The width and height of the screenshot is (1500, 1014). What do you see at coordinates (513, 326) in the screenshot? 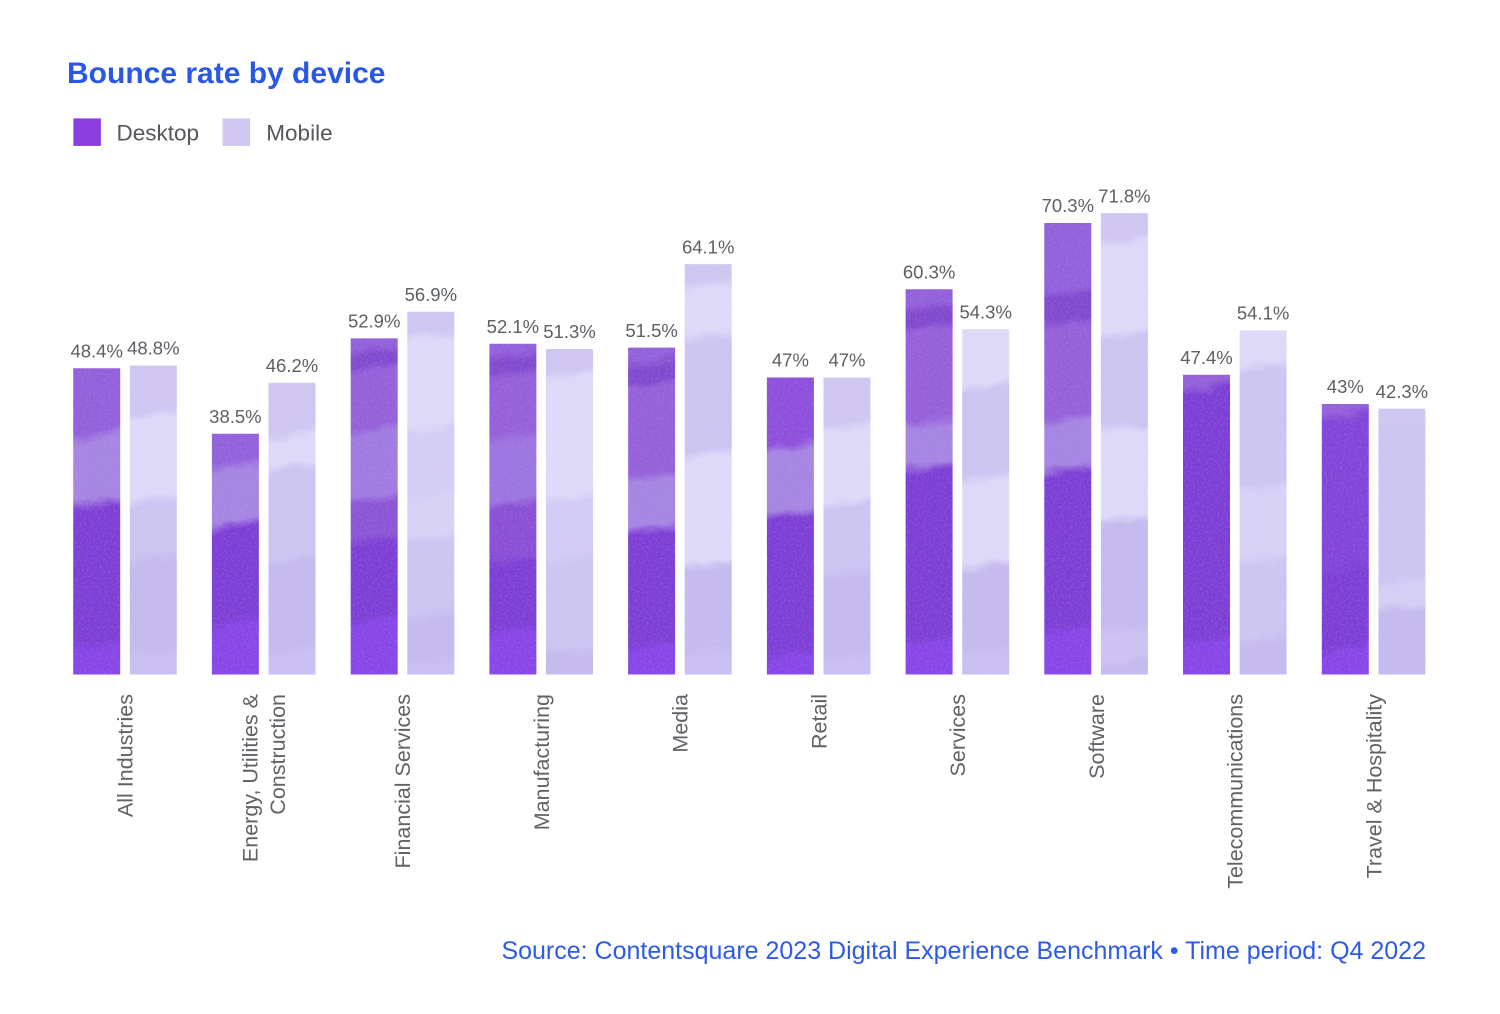
I see `svg-text: 52.1%` at bounding box center [513, 326].